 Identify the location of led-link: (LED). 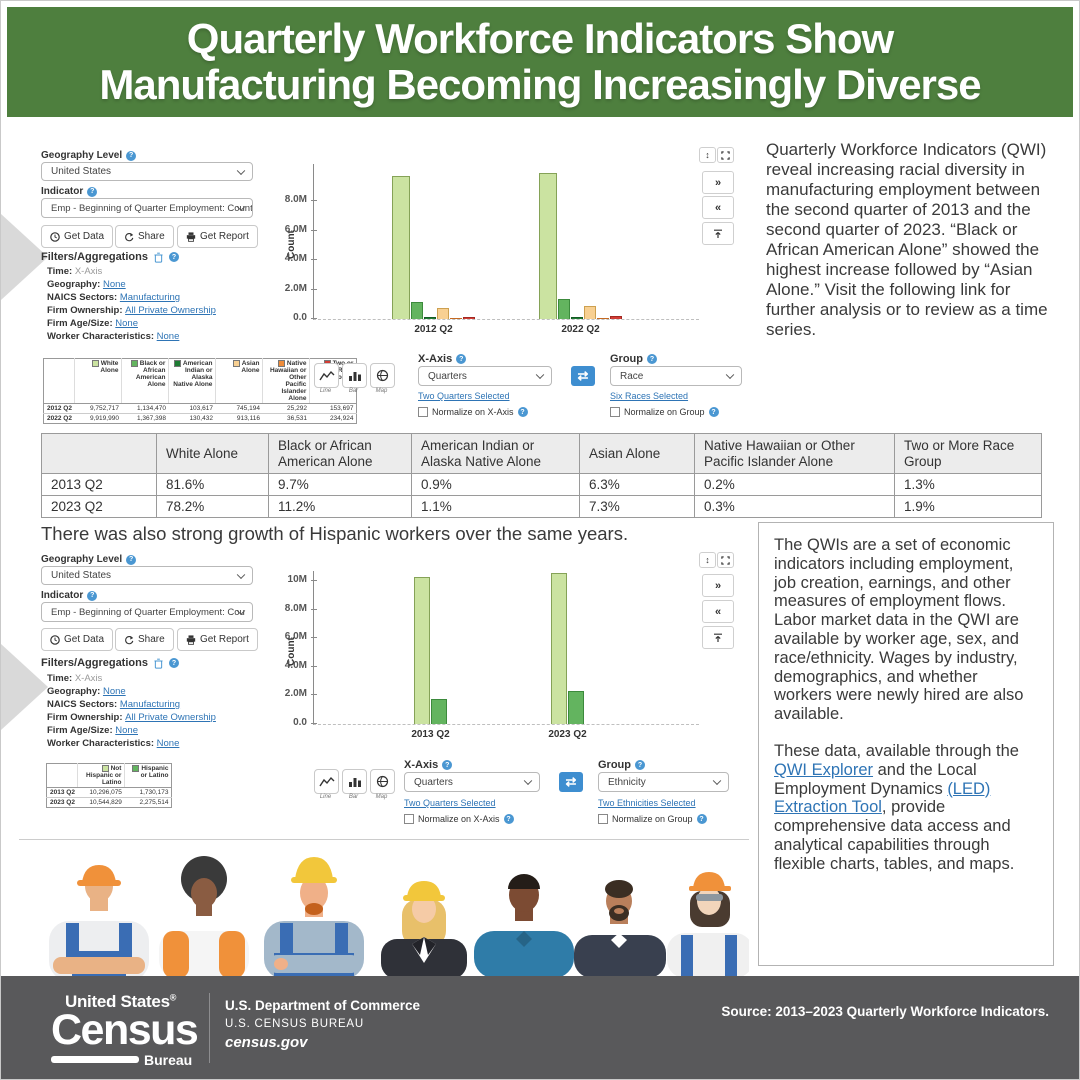
(969, 788).